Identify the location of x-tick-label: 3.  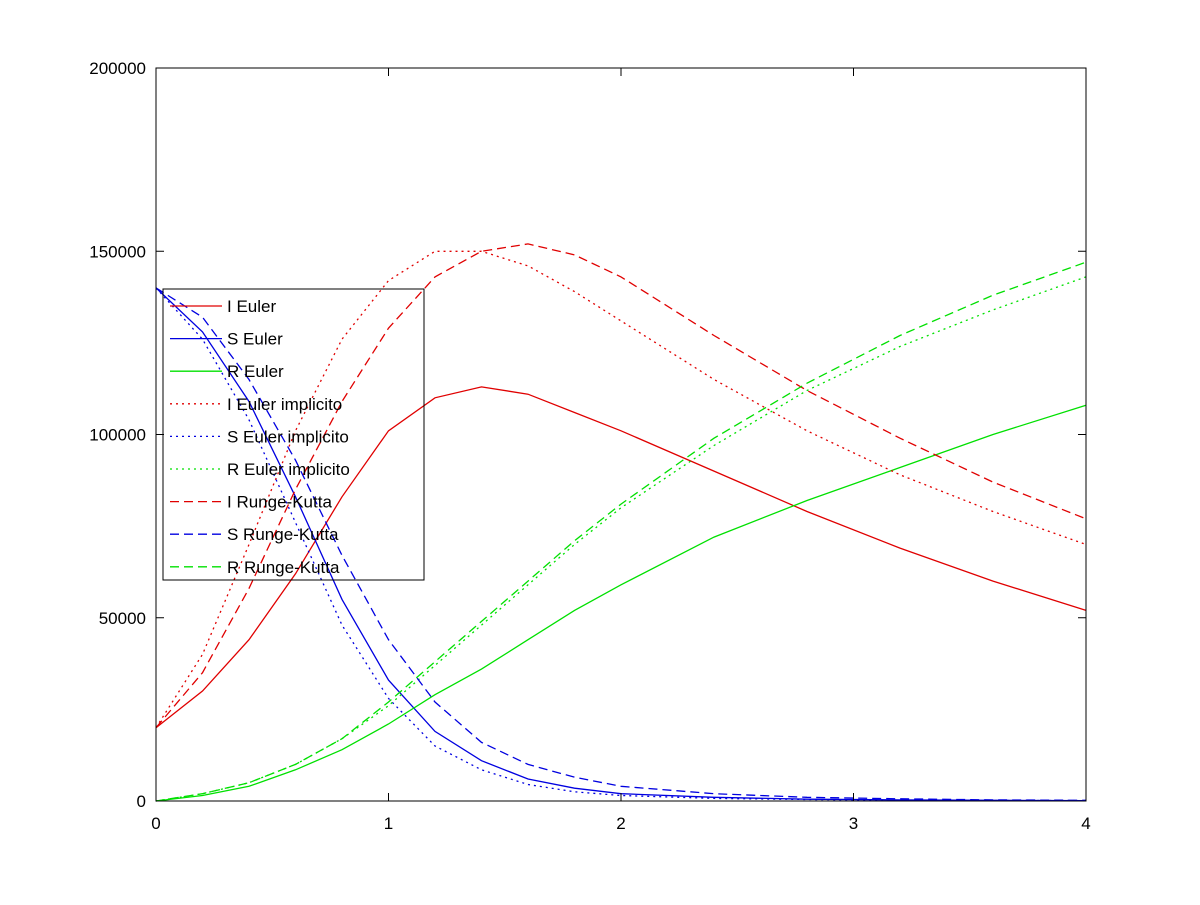
(853, 823).